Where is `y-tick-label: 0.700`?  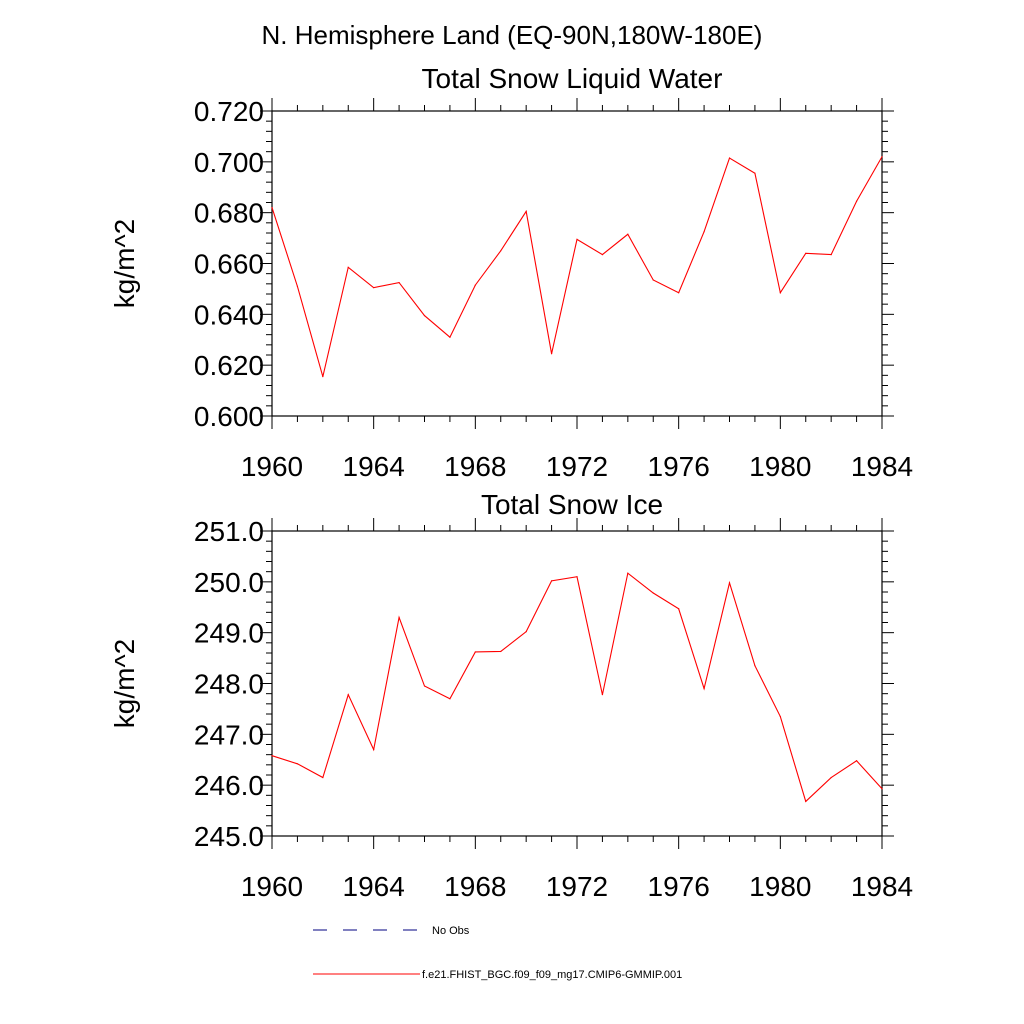 y-tick-label: 0.700 is located at coordinates (229, 162).